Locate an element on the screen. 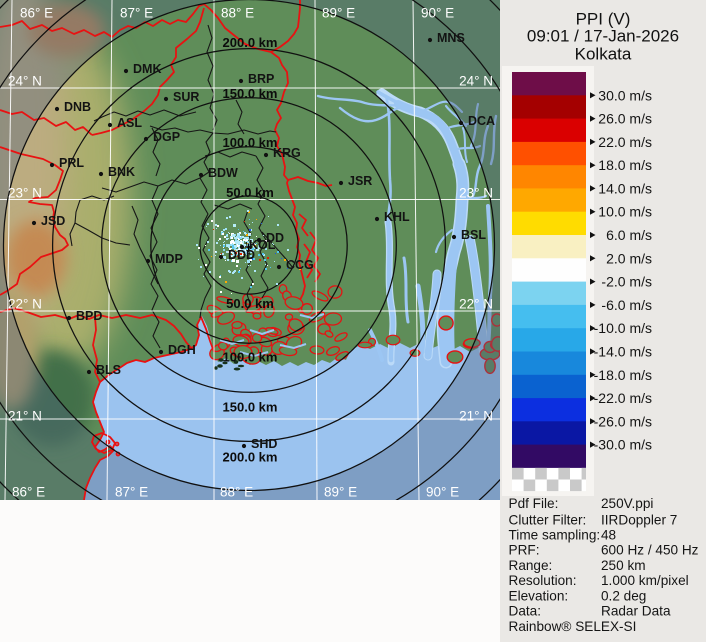 This screenshot has height=642, width=706. svg-text: MNS is located at coordinates (451, 38).